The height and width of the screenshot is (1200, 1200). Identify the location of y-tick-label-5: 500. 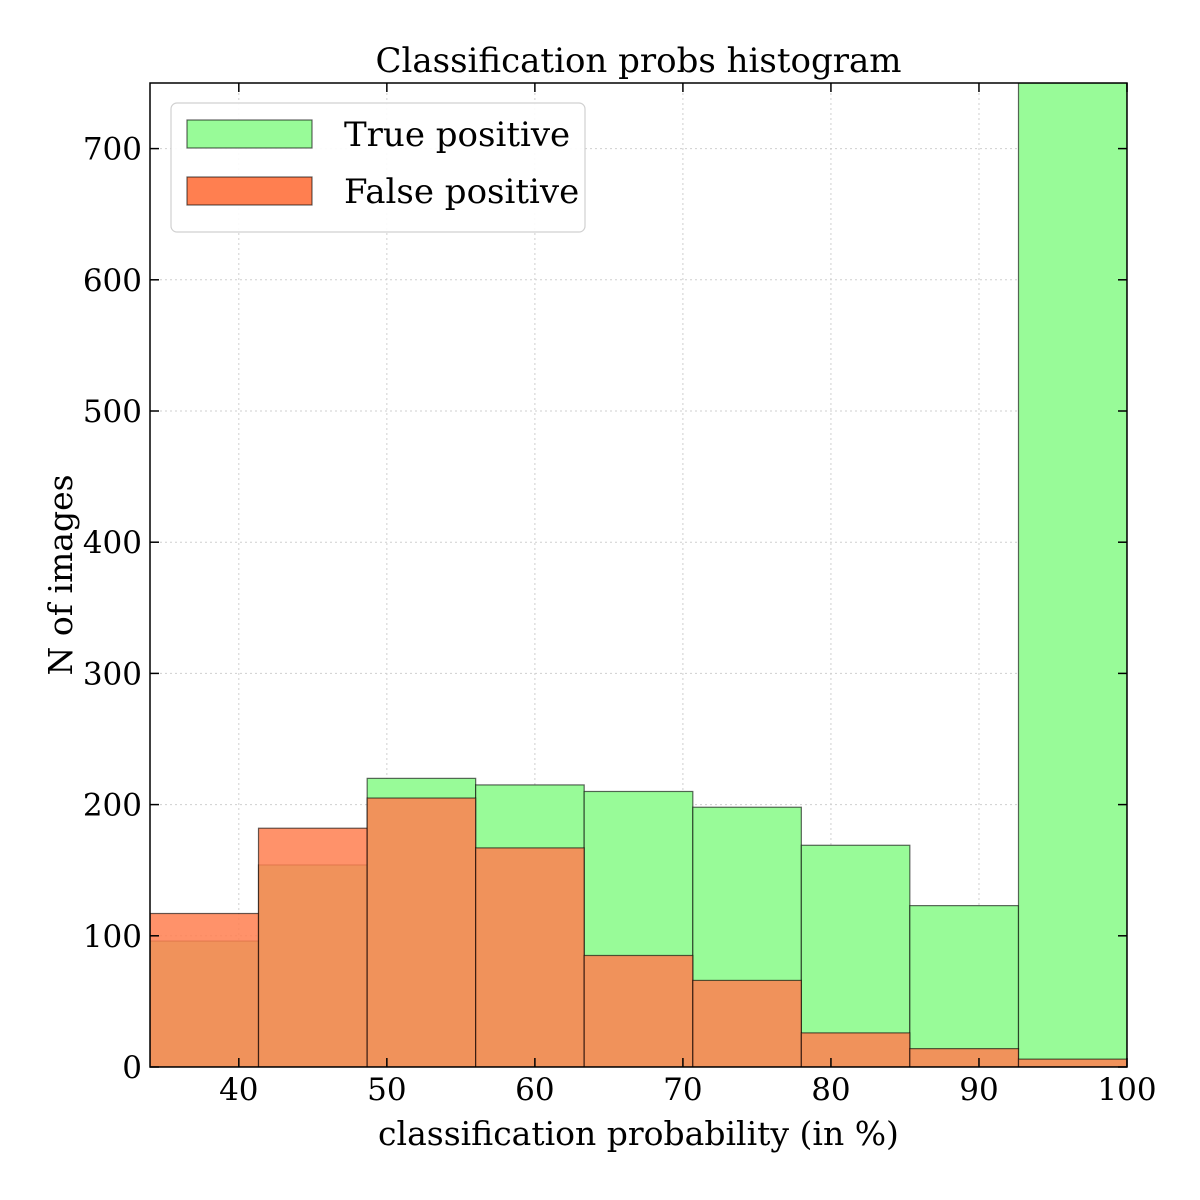
(112, 412).